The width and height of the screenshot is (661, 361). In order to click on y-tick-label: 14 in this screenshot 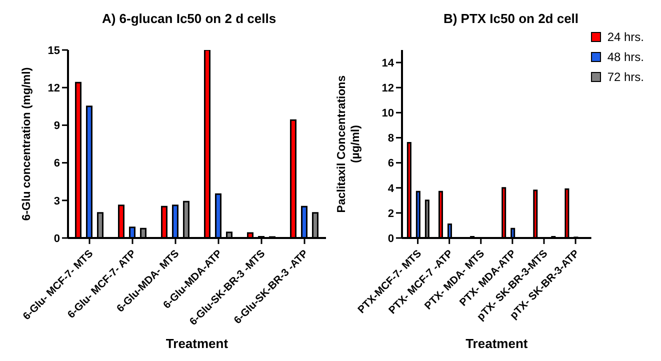, I will do `click(388, 63)`.